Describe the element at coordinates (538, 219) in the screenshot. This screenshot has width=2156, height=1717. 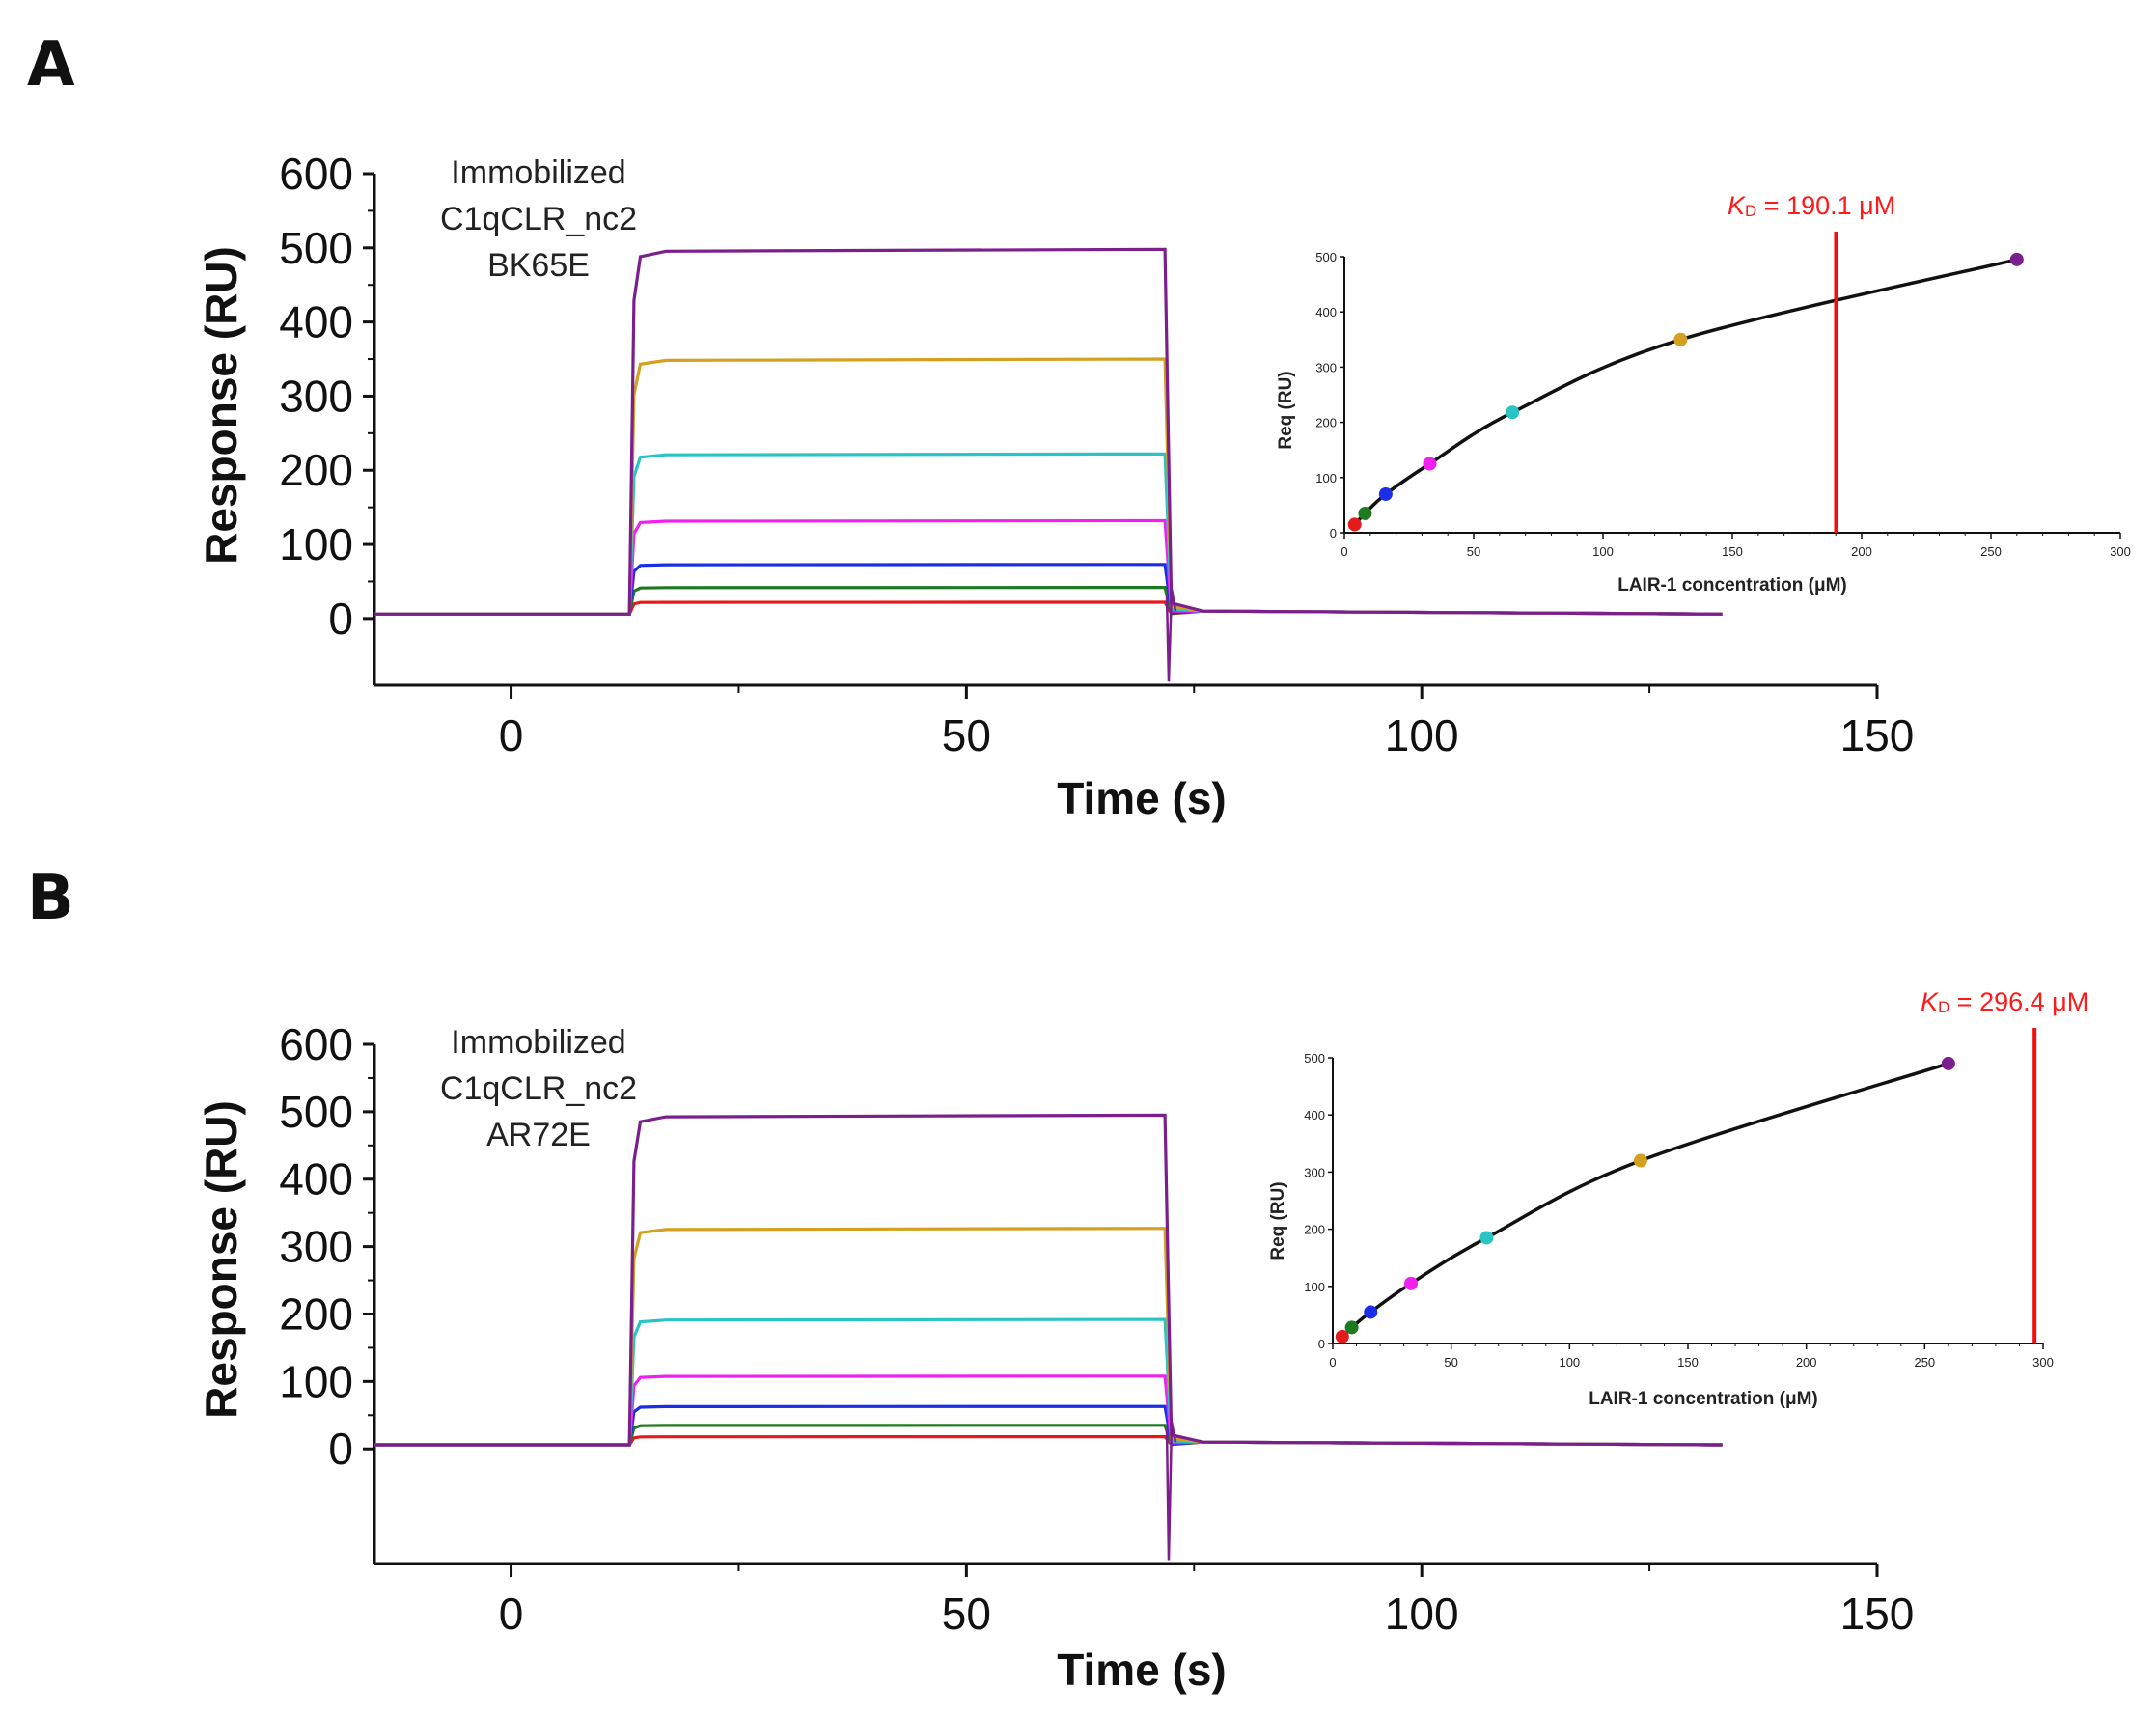
I see `annotation-line-2-a: C1qCLR_nc2` at that location.